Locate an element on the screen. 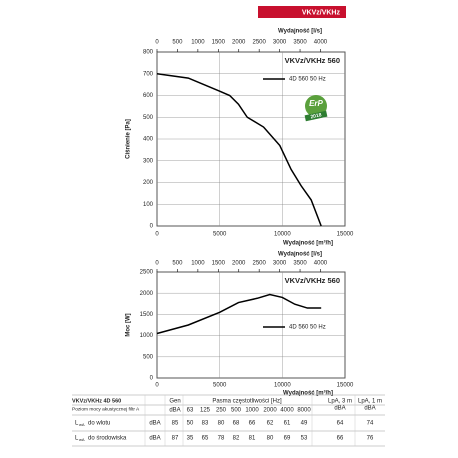  cell: 69 is located at coordinates (287, 439).